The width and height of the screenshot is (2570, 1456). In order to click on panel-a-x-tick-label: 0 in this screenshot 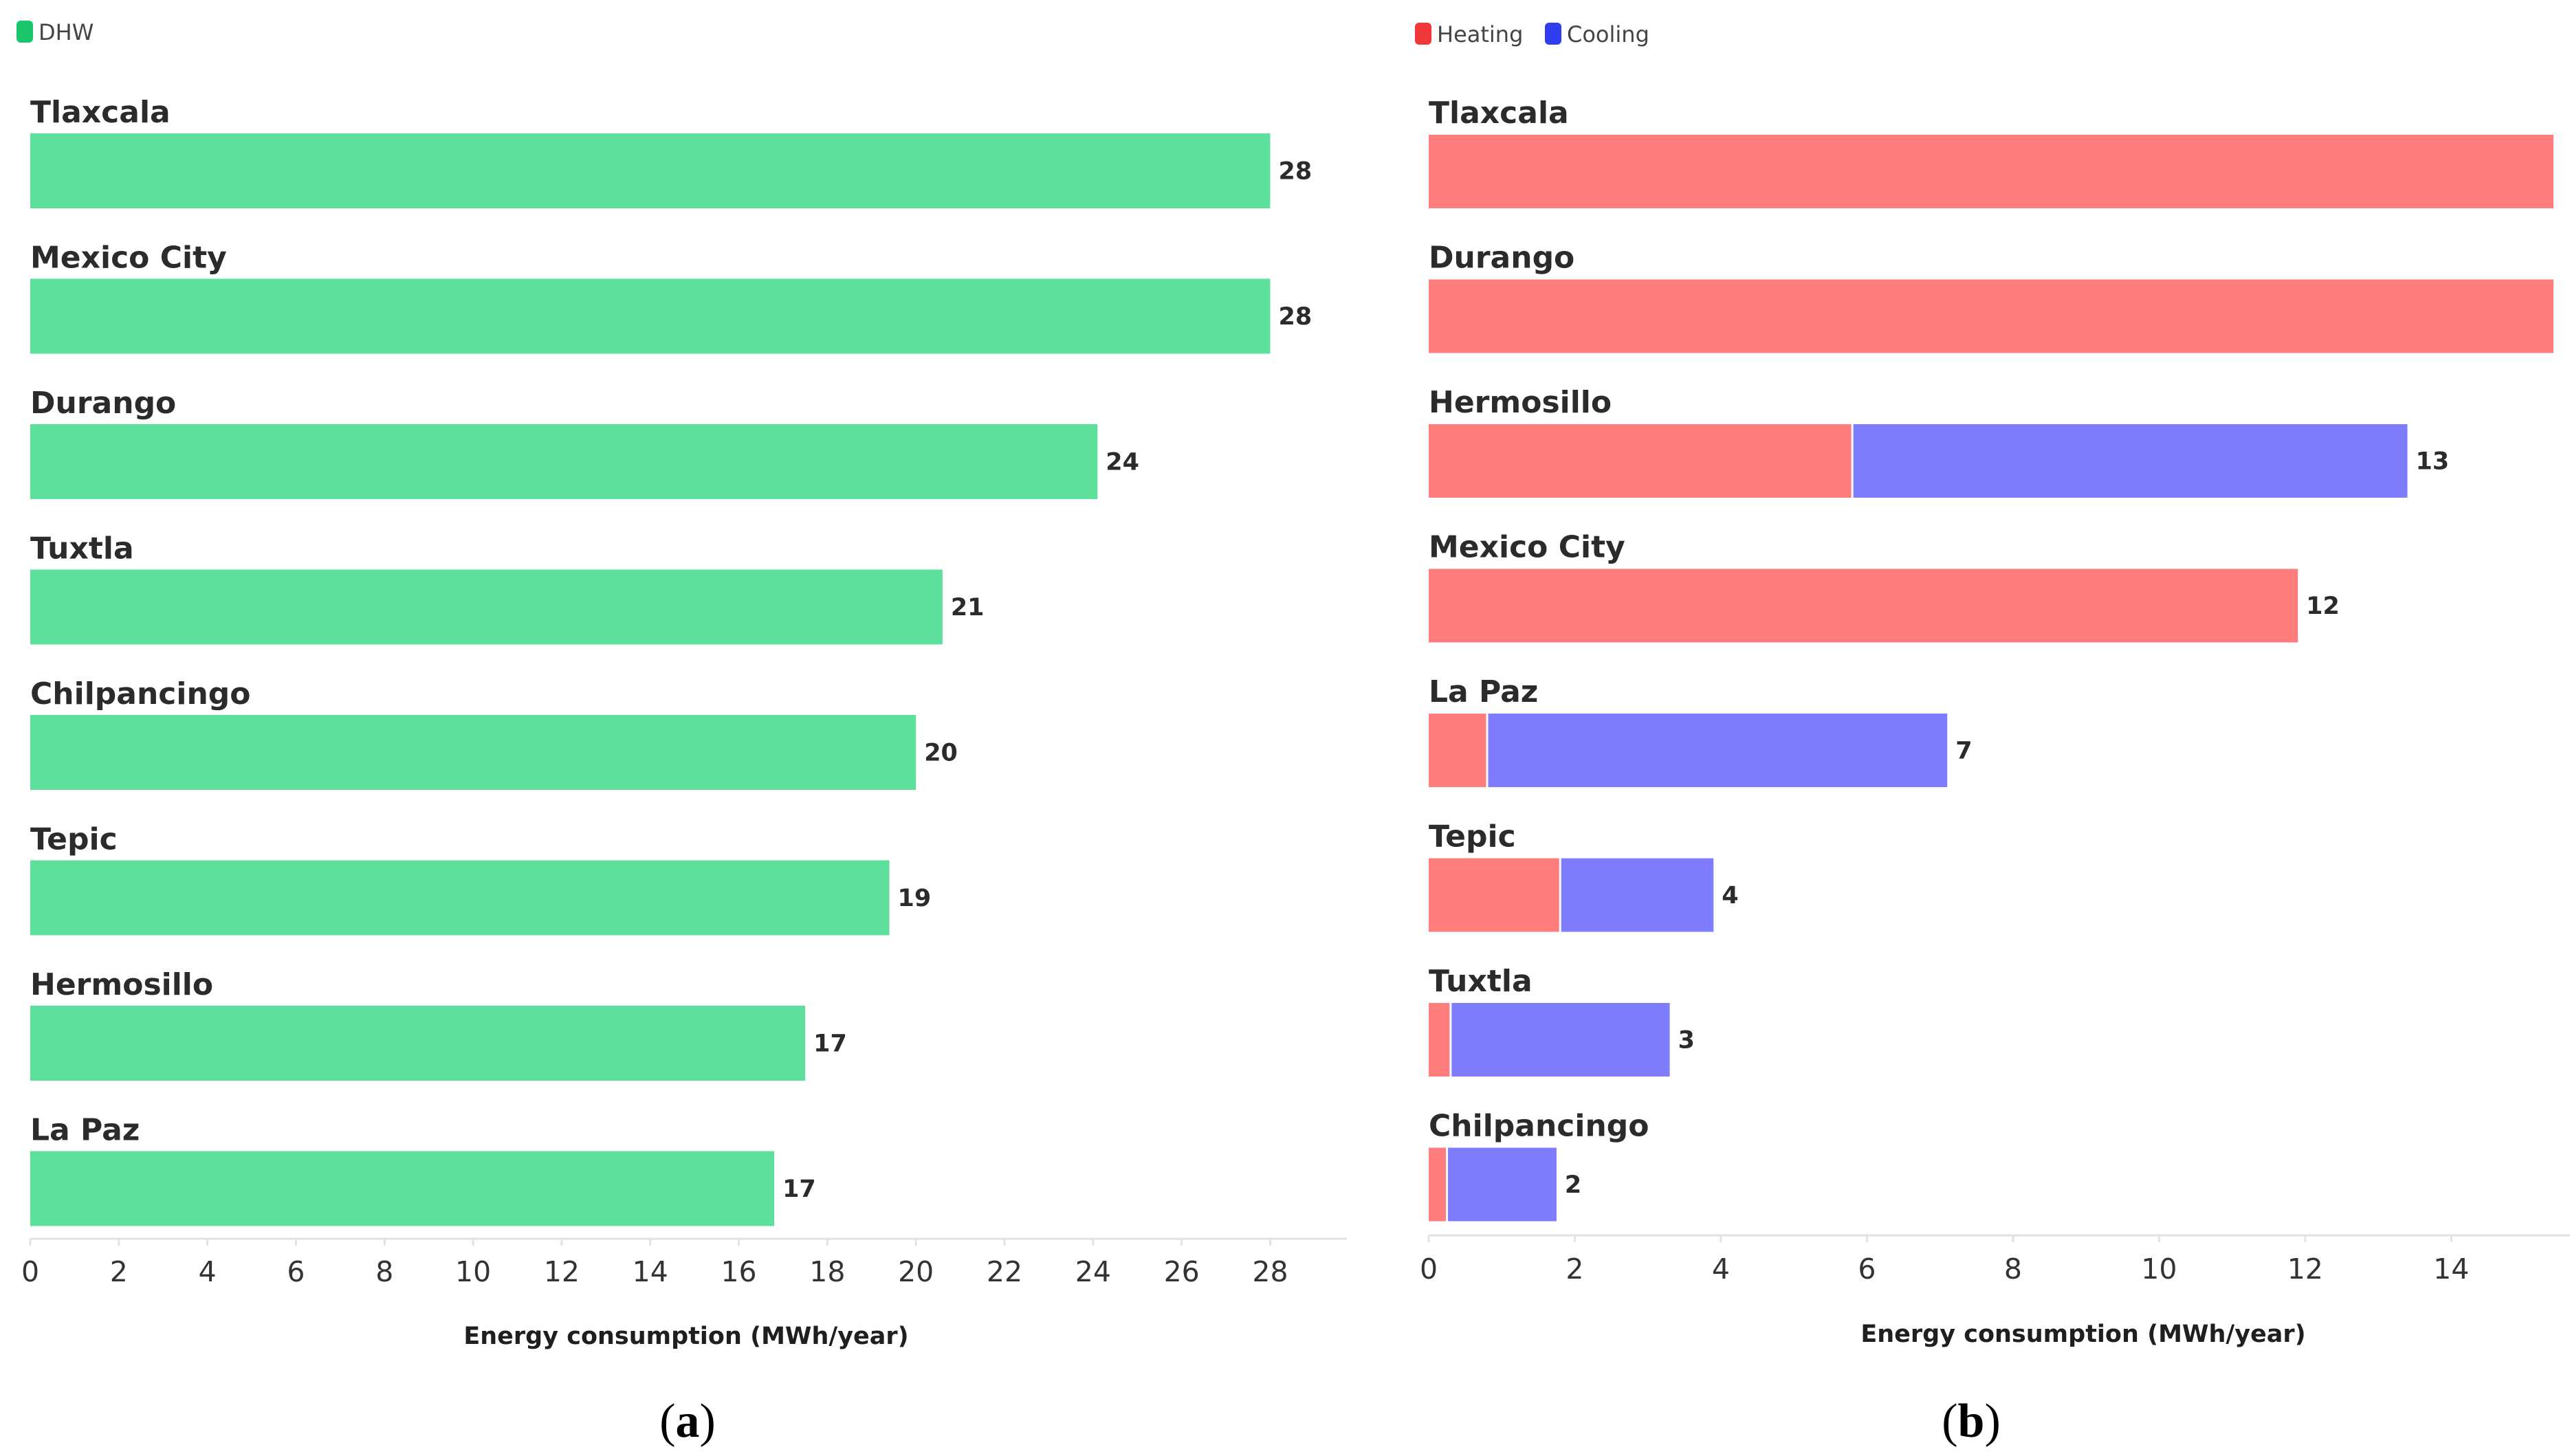, I will do `click(30, 1271)`.